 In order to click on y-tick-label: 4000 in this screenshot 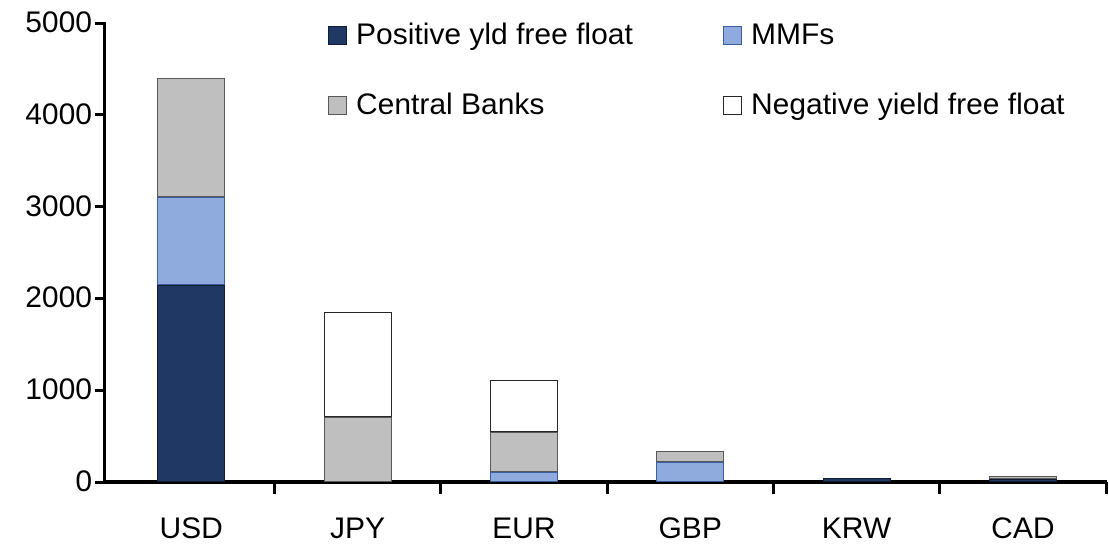, I will do `click(58, 114)`.